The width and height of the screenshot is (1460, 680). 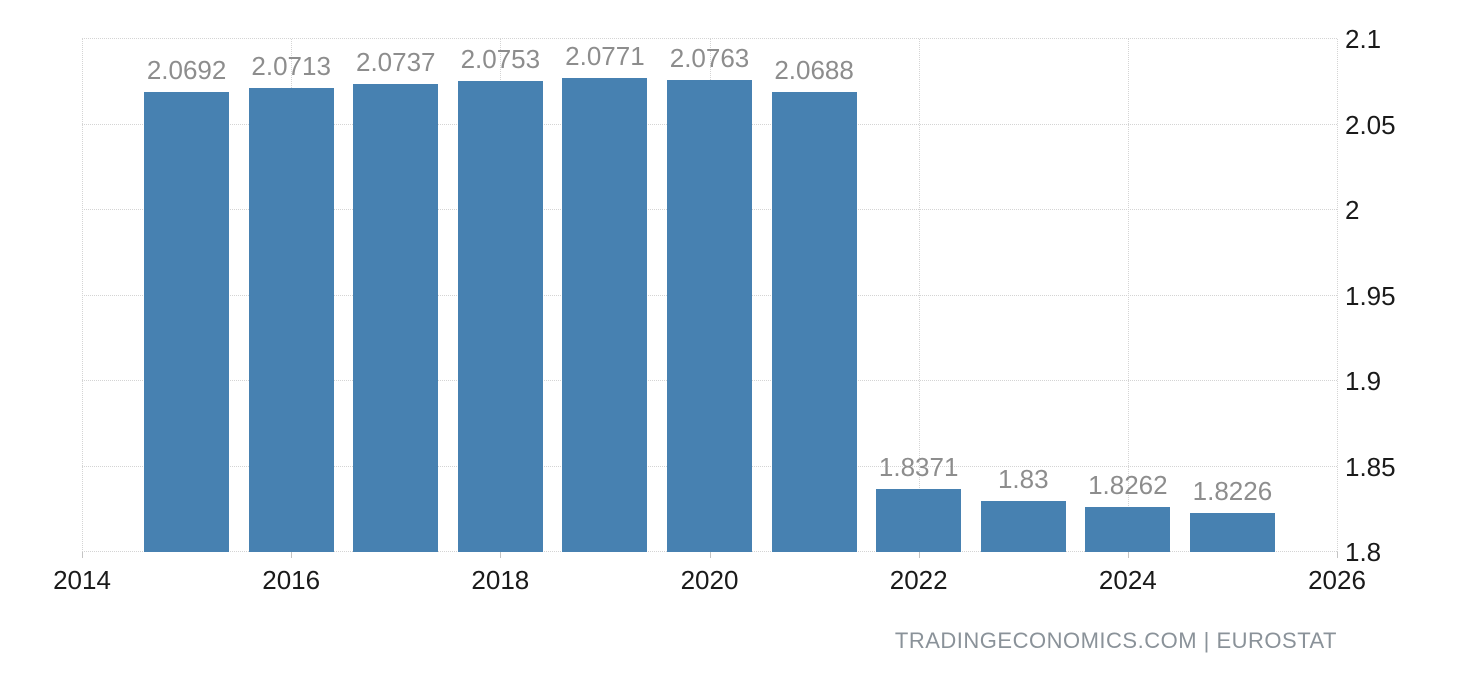 I want to click on x-axis-label-2016: 2016, so click(x=291, y=580).